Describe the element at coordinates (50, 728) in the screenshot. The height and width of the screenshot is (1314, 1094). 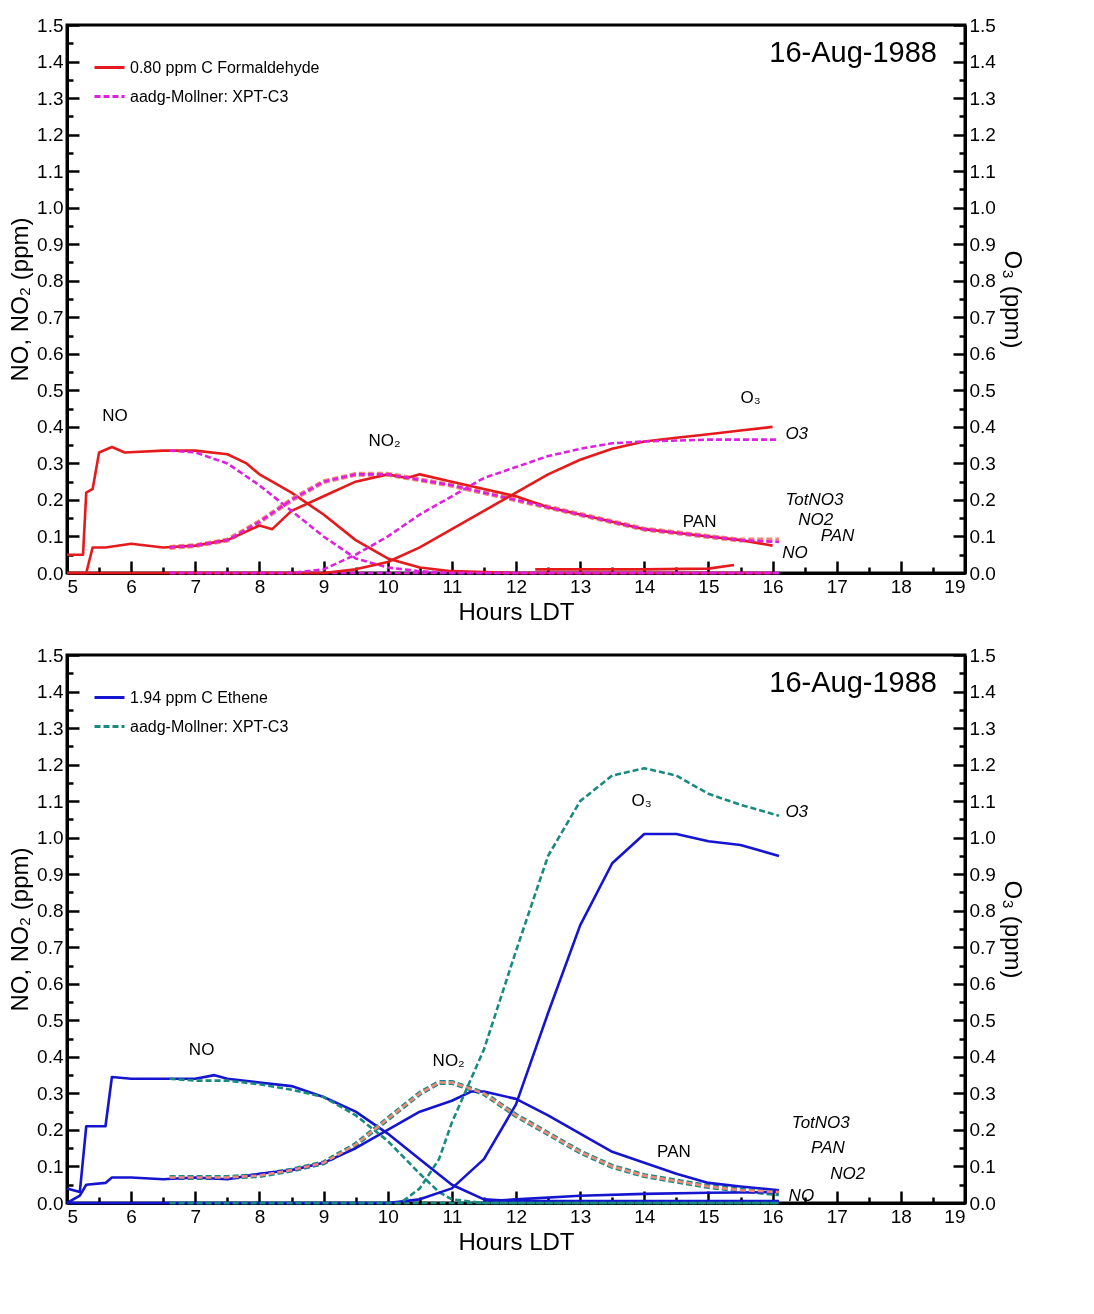
I see `y-tick-label: 1.3` at that location.